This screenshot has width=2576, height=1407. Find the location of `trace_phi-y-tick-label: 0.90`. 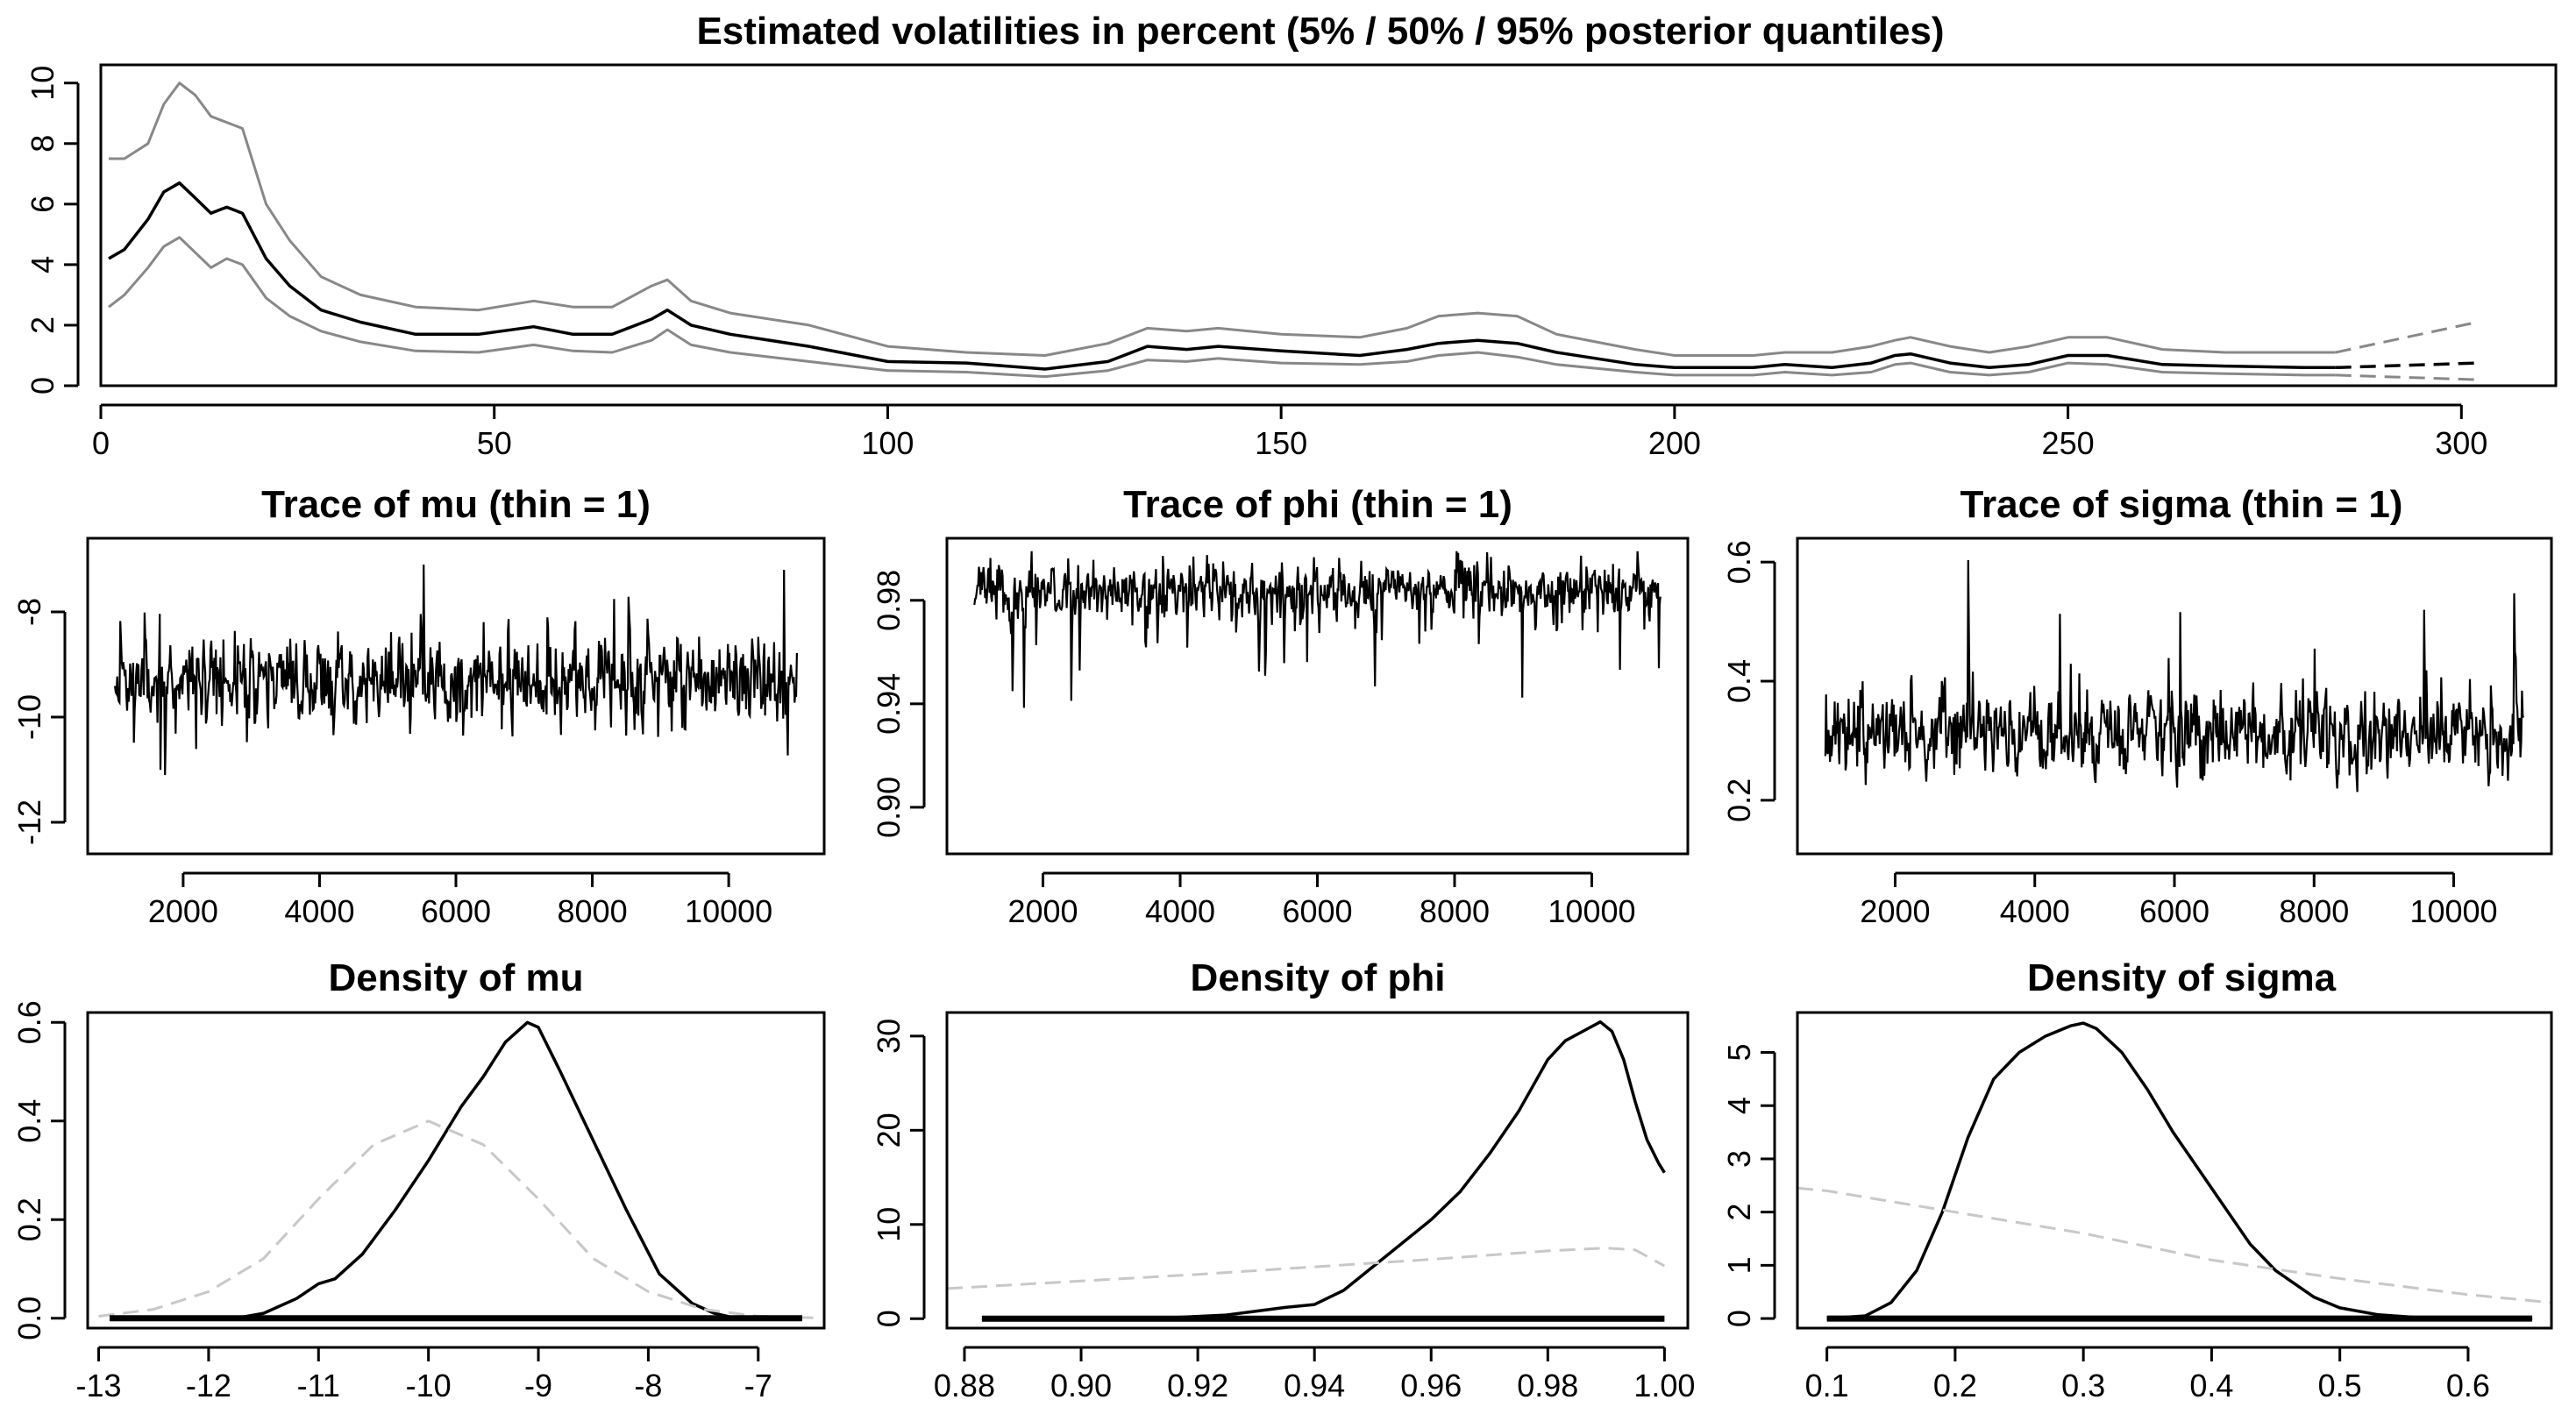

trace_phi-y-tick-label: 0.90 is located at coordinates (889, 807).